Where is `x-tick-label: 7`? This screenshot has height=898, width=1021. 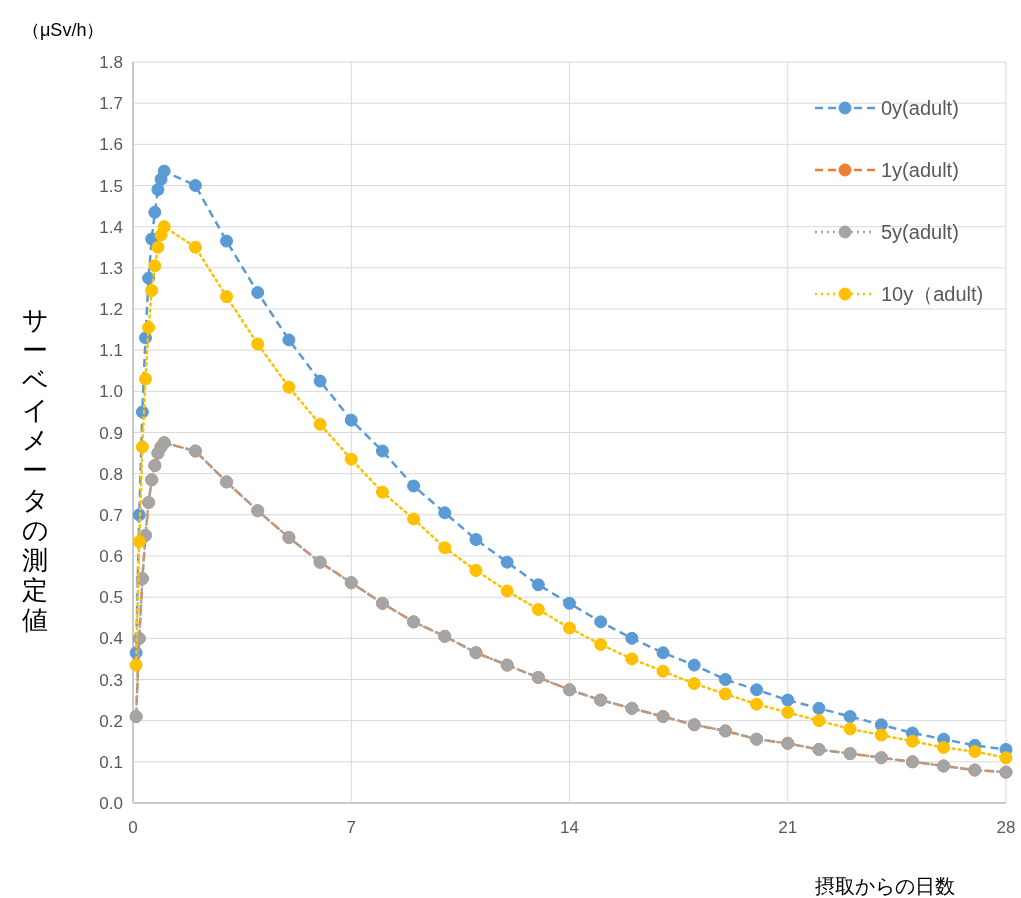 x-tick-label: 7 is located at coordinates (351, 827).